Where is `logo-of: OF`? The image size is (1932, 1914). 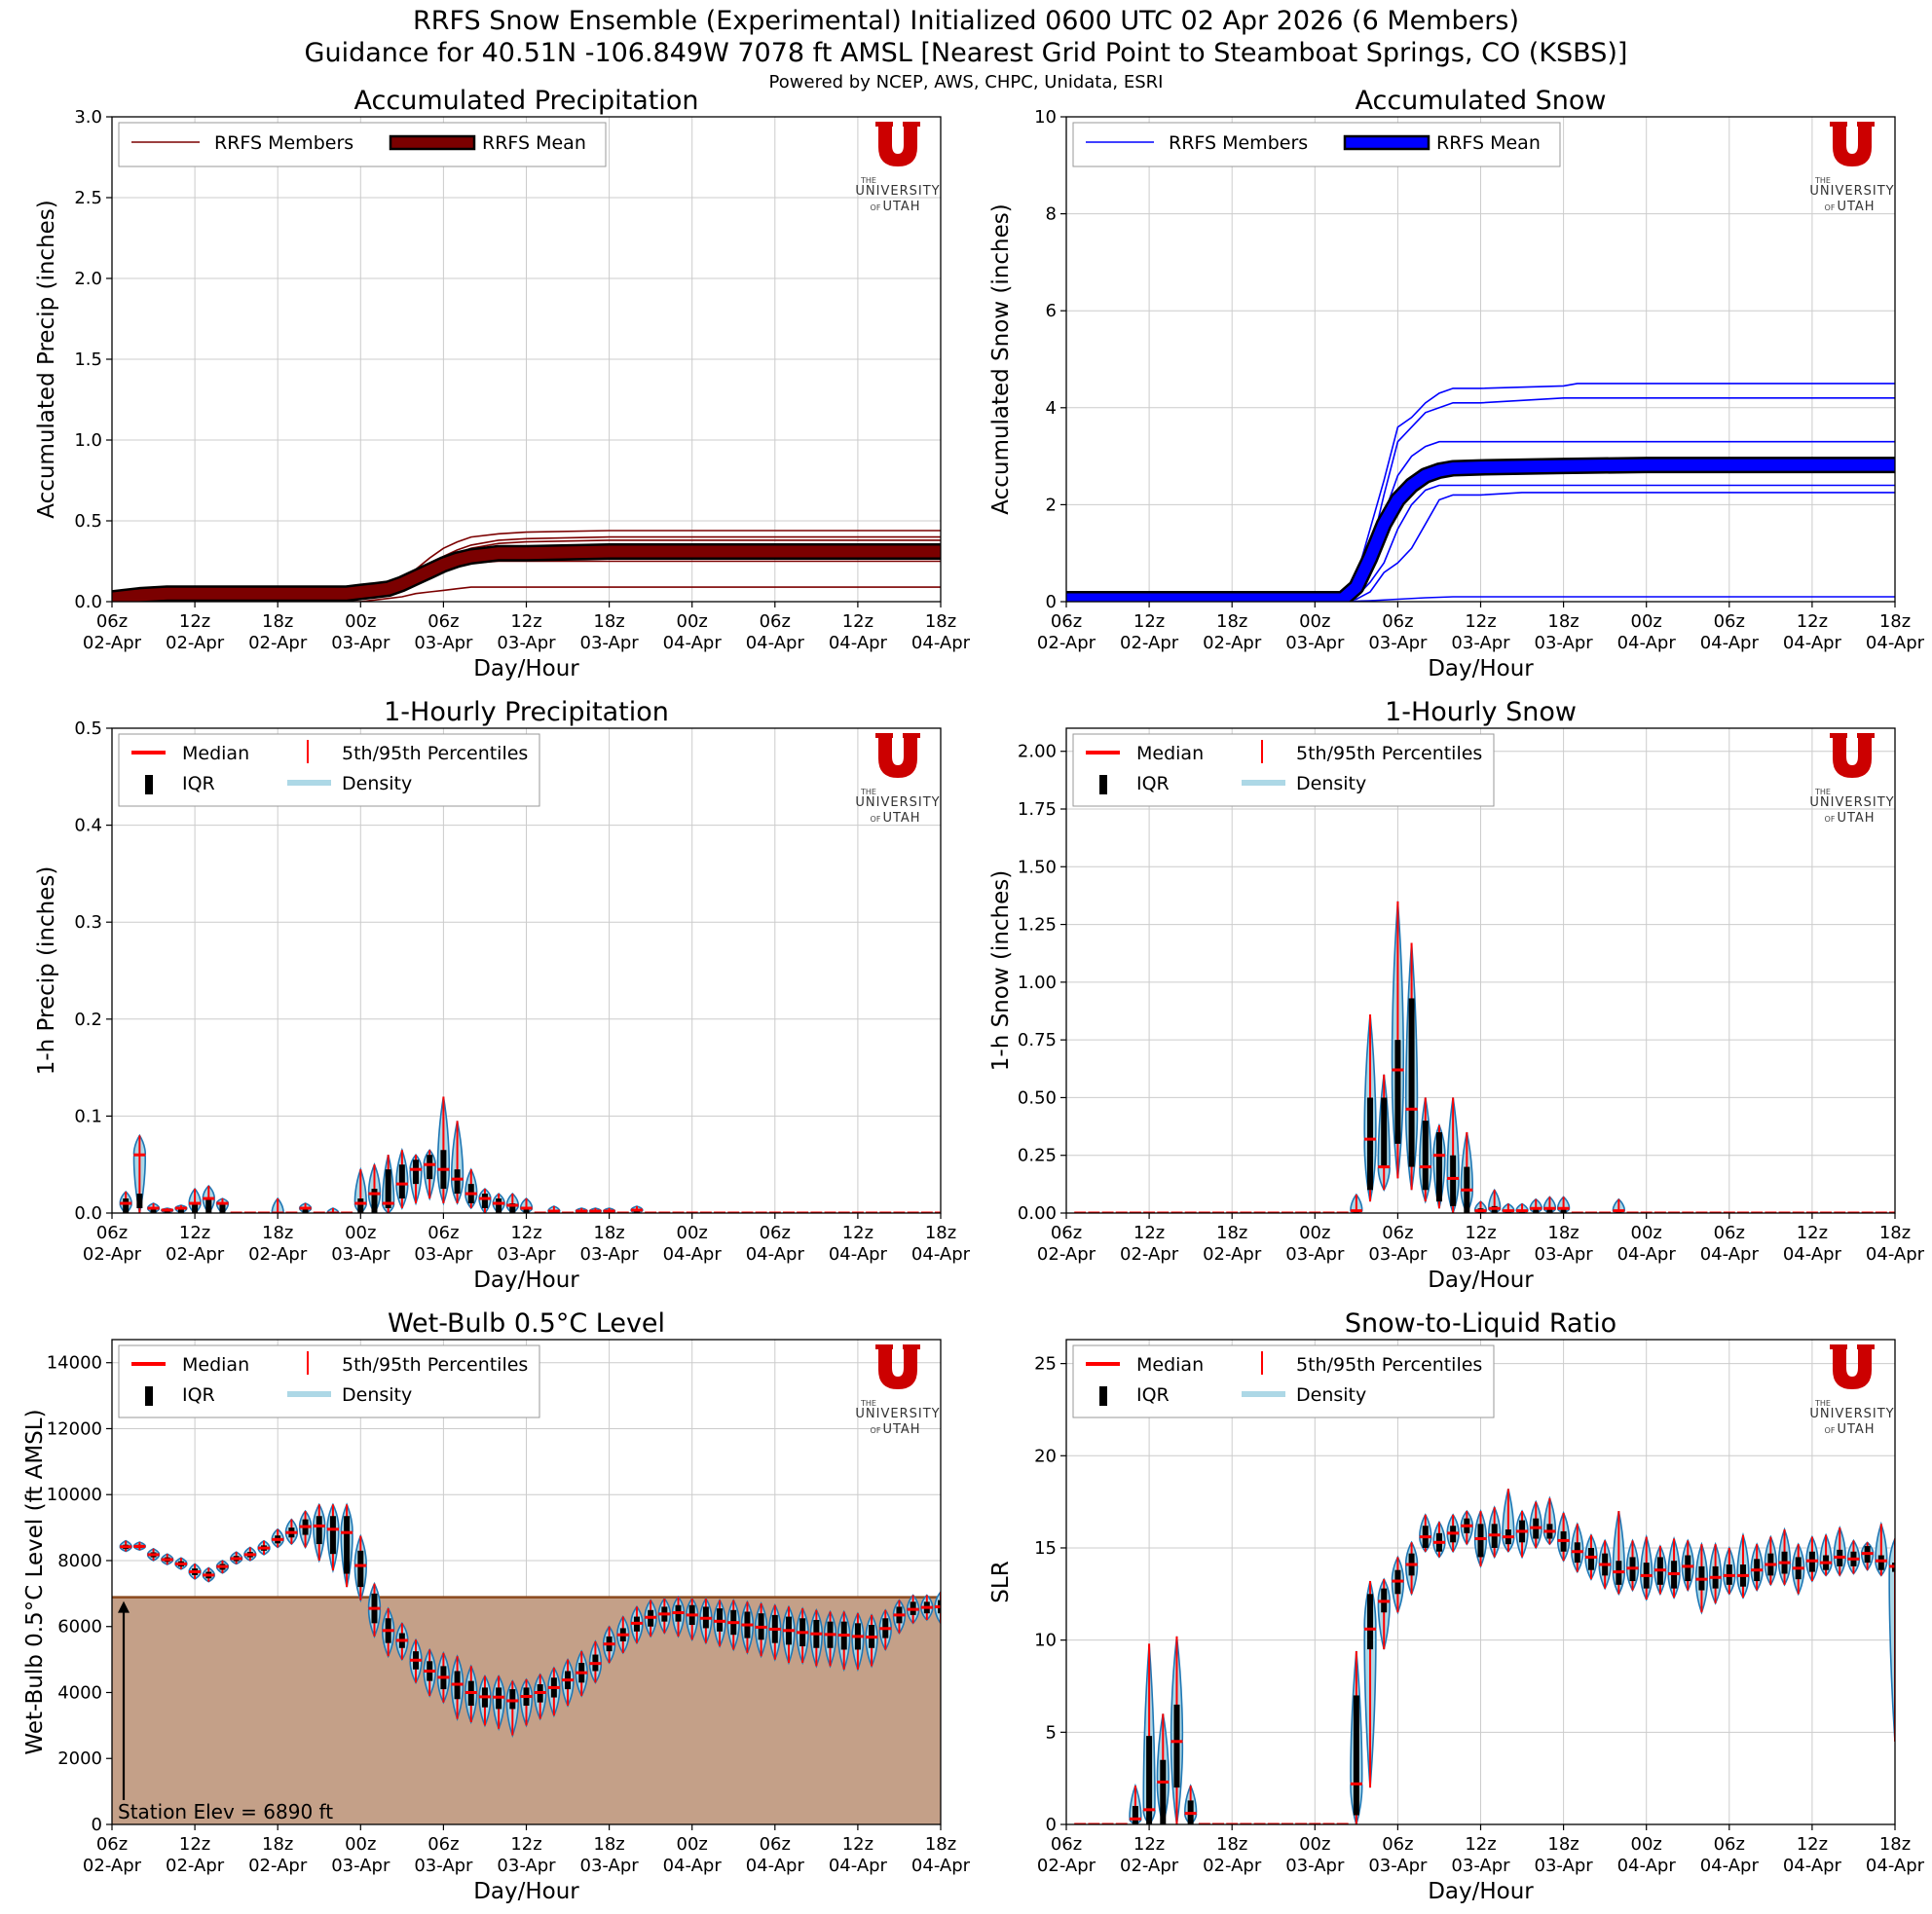 logo-of: OF is located at coordinates (1831, 1431).